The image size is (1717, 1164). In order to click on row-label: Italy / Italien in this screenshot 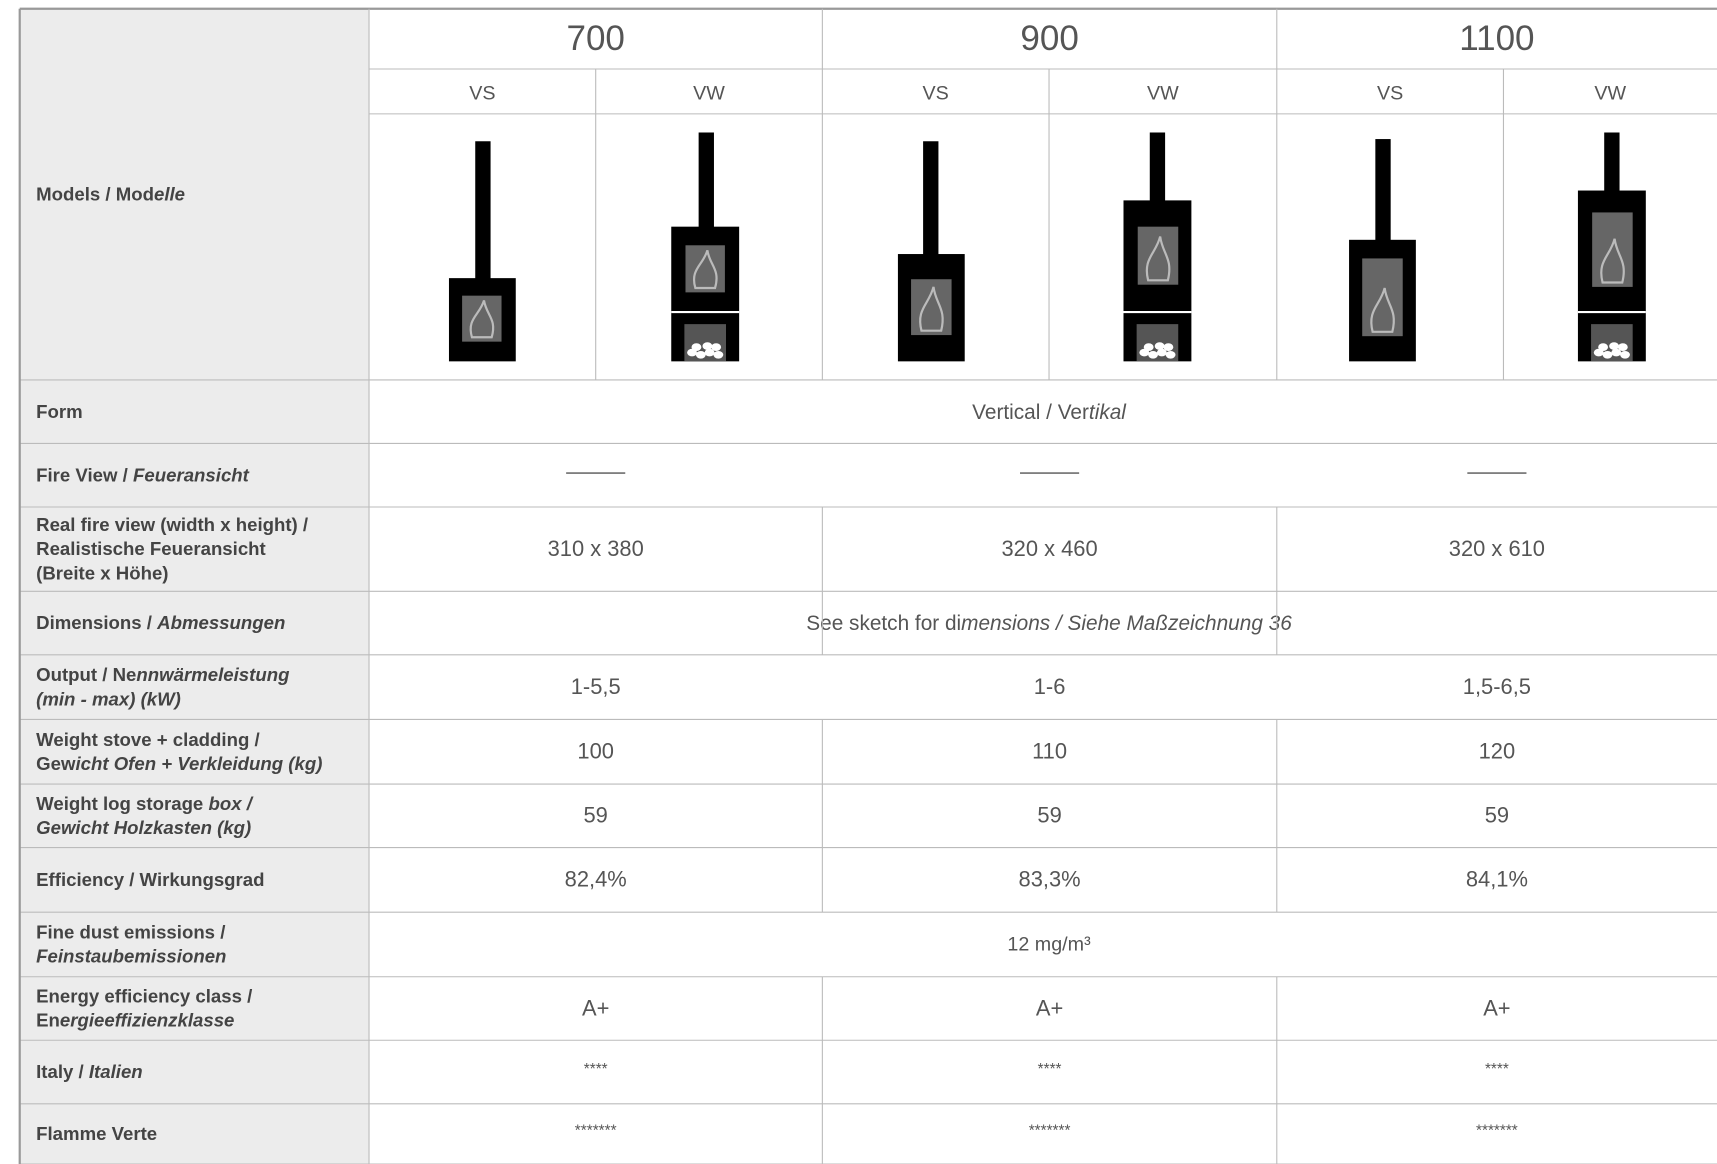, I will do `click(89, 1071)`.